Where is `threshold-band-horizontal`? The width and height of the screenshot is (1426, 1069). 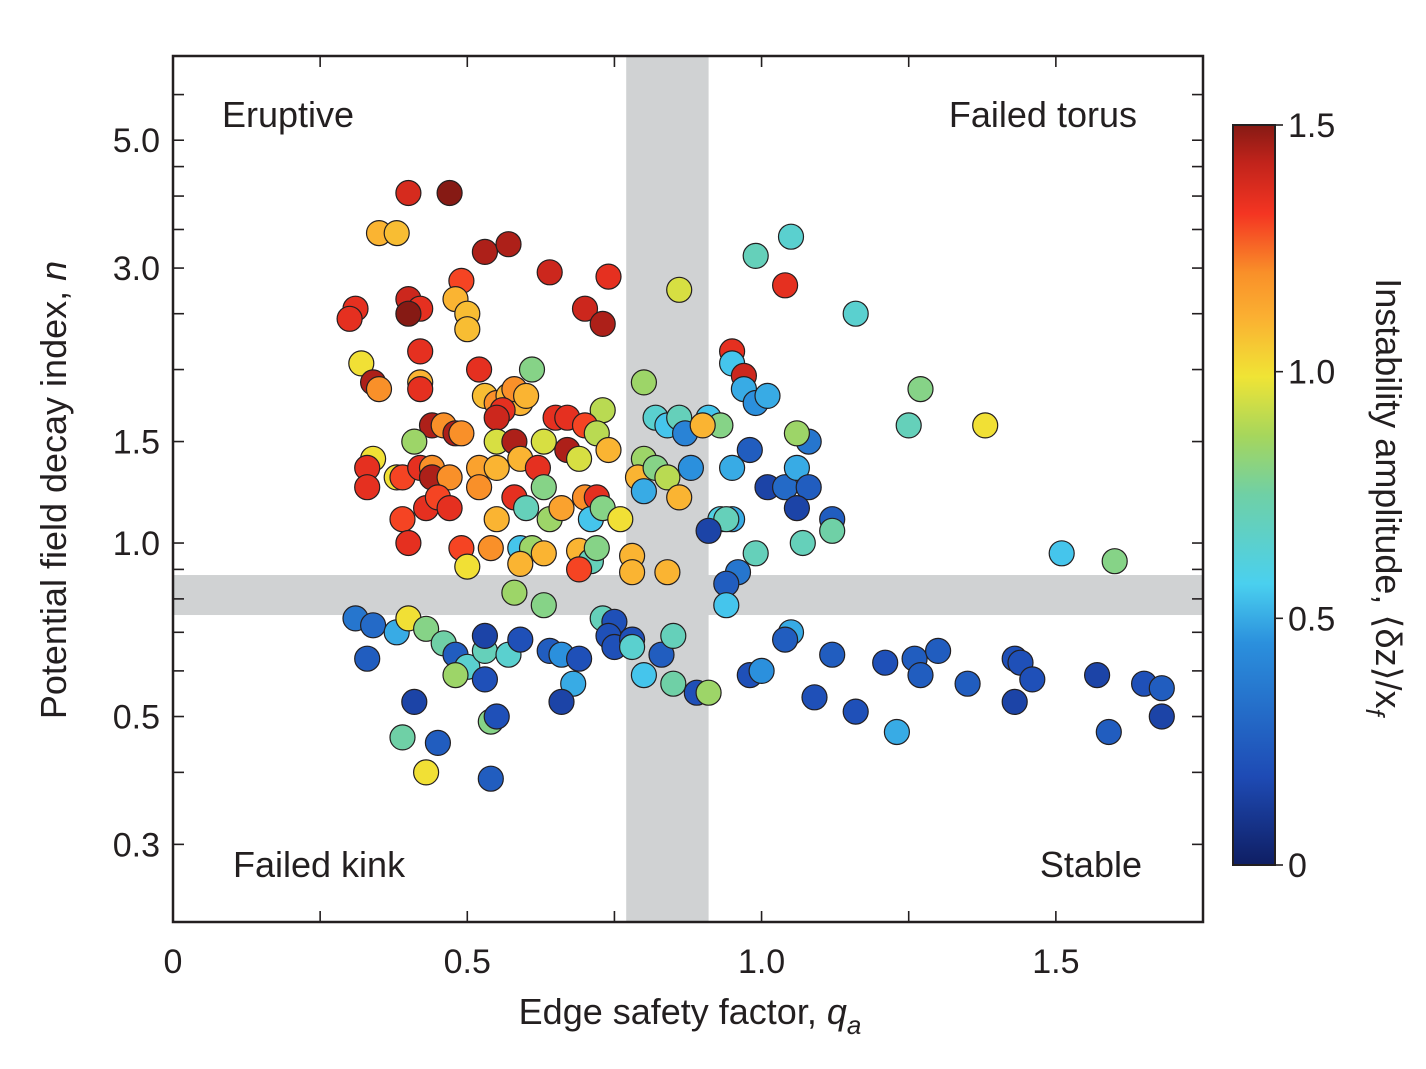
threshold-band-horizontal is located at coordinates (688, 595).